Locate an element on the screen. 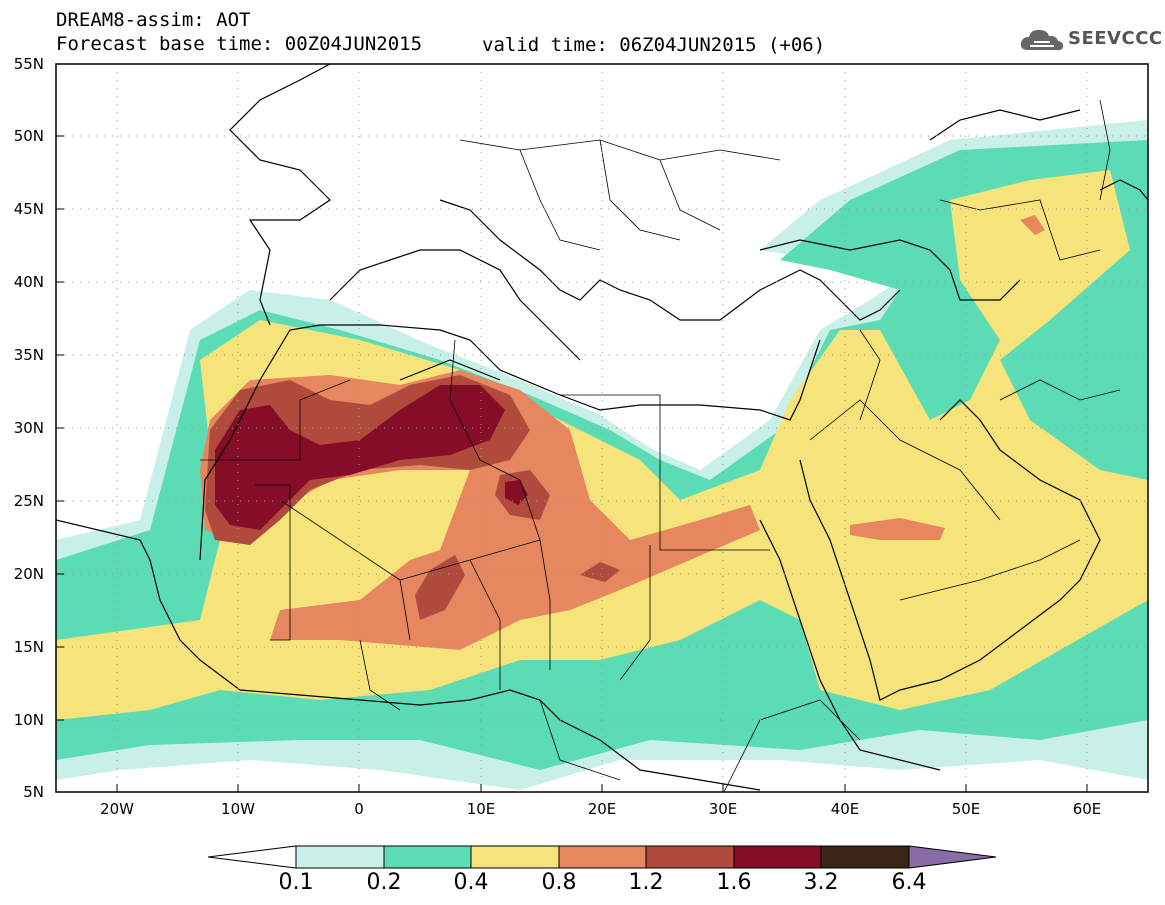 This screenshot has width=1165, height=905. cloud-icon is located at coordinates (1042, 40).